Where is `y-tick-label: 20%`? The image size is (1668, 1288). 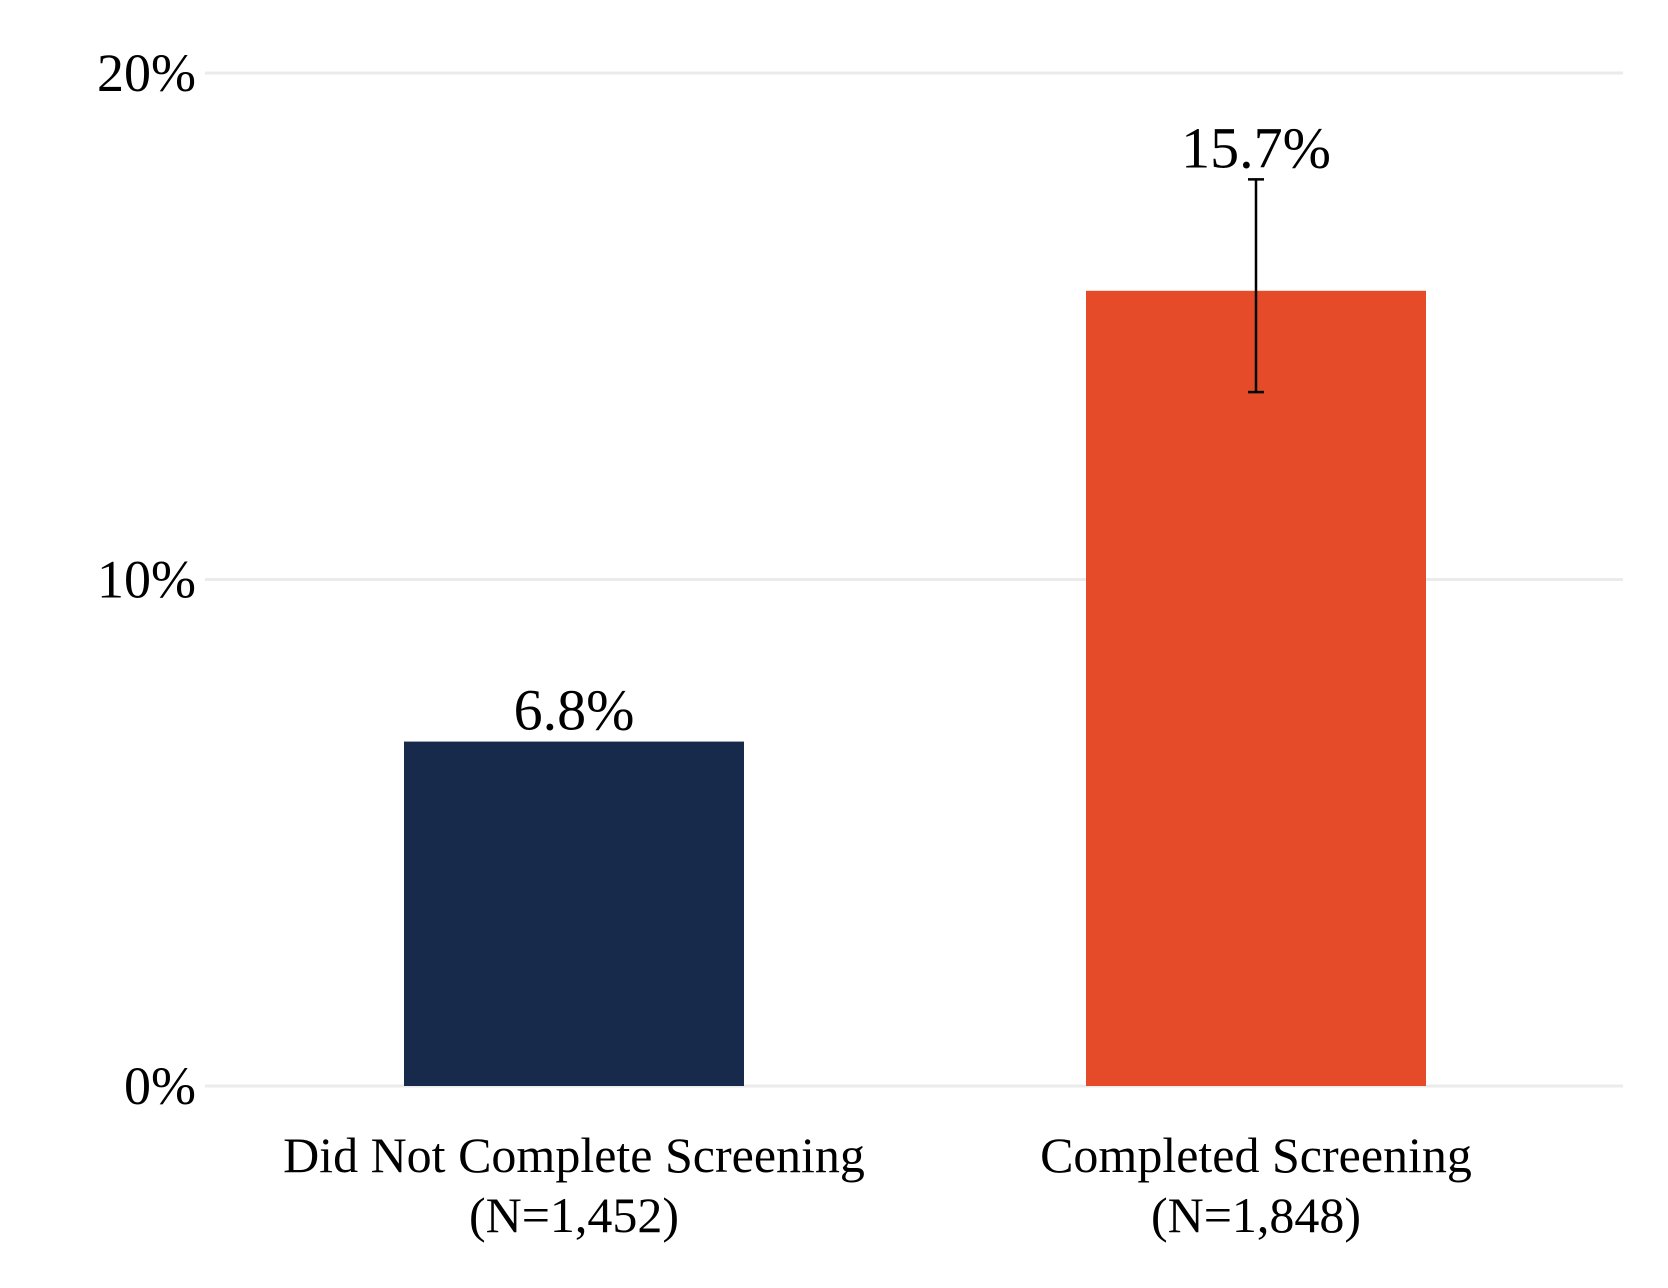 y-tick-label: 20% is located at coordinates (146, 73).